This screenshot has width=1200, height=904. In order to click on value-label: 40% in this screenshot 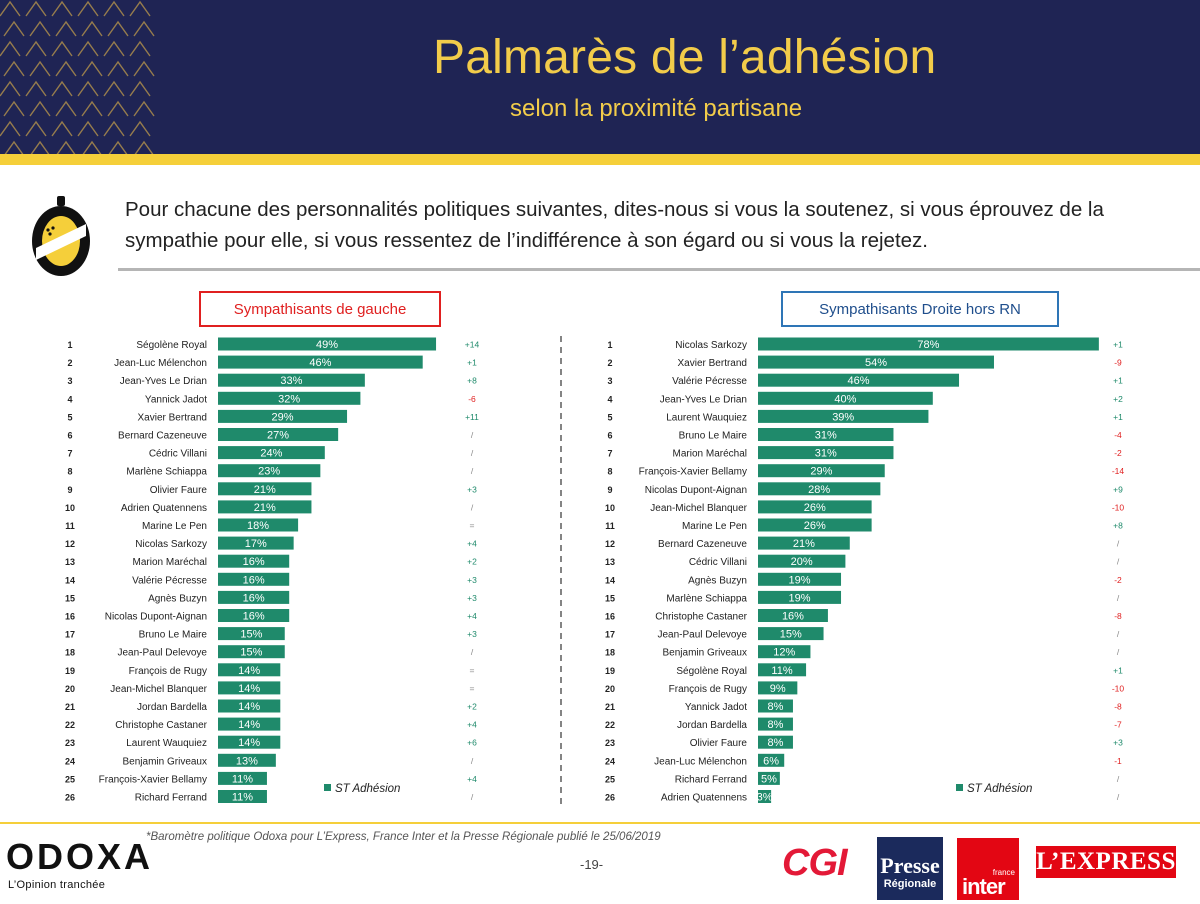, I will do `click(845, 399)`.